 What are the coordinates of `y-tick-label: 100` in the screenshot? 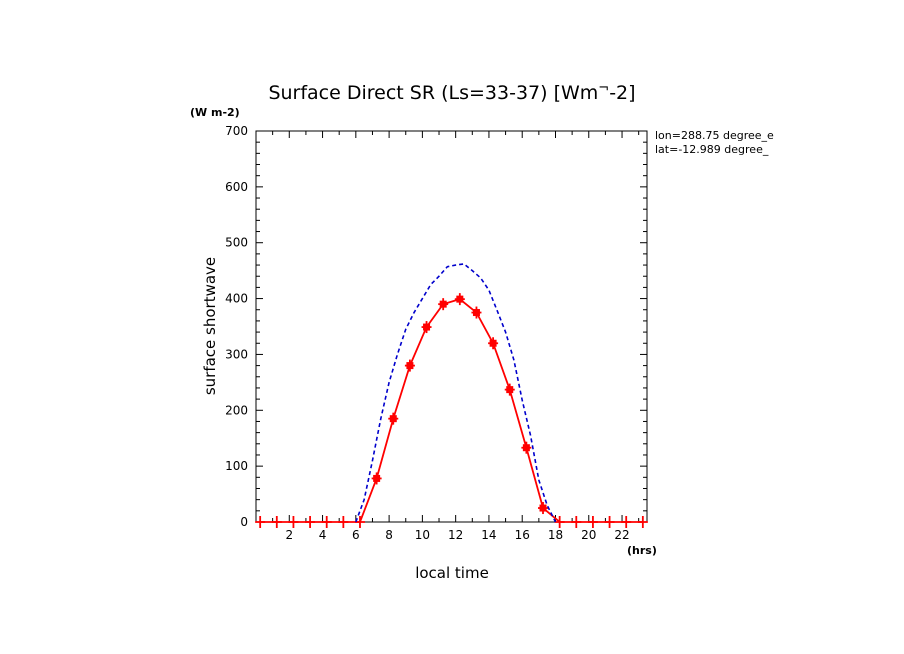 It's located at (236, 466).